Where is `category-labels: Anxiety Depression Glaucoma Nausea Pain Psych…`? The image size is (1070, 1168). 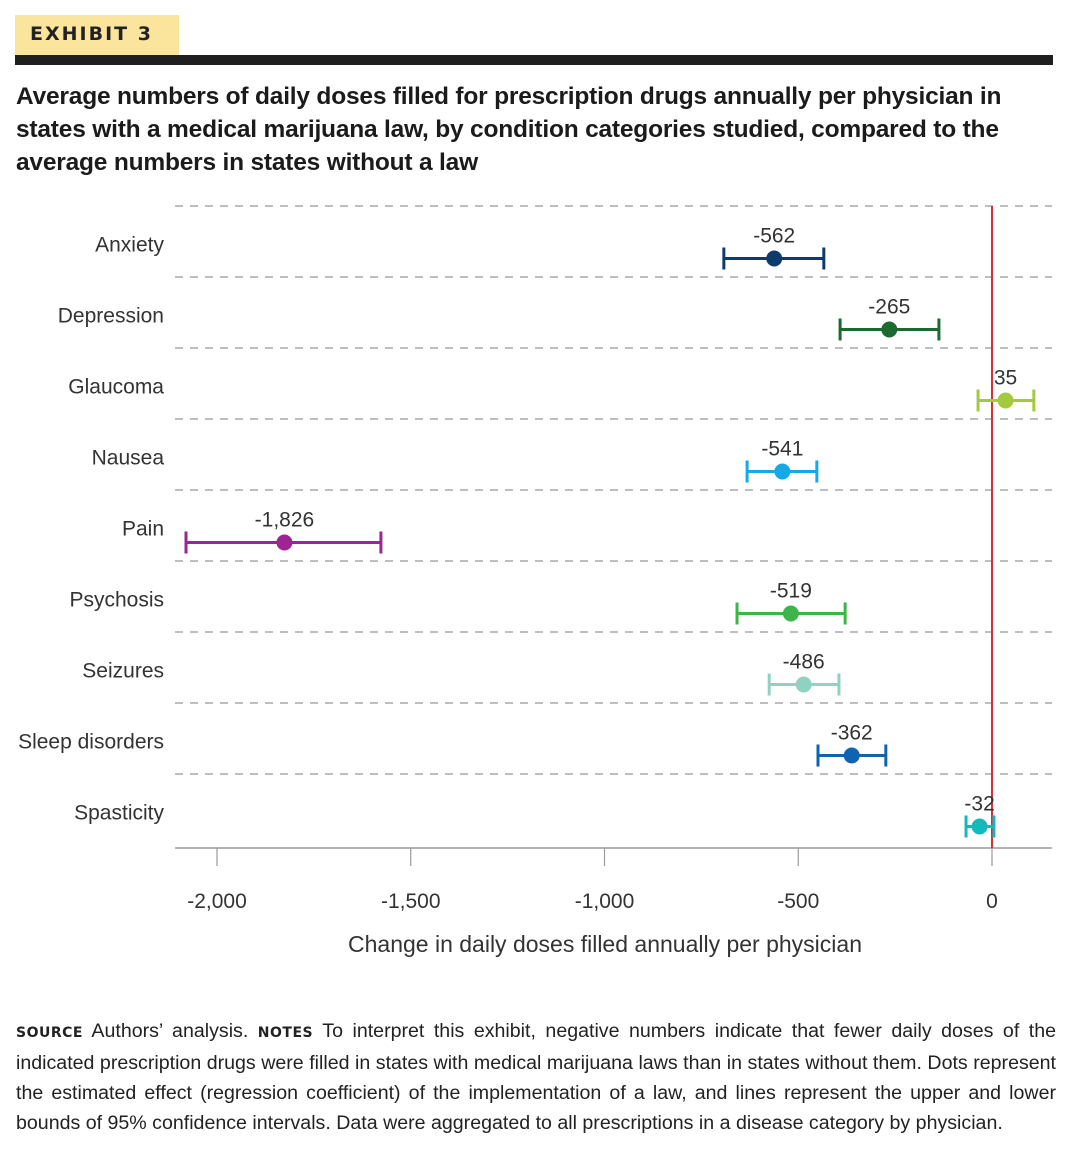
category-labels: Anxiety Depression Glaucoma Nausea Pain Psych… is located at coordinates (91, 529).